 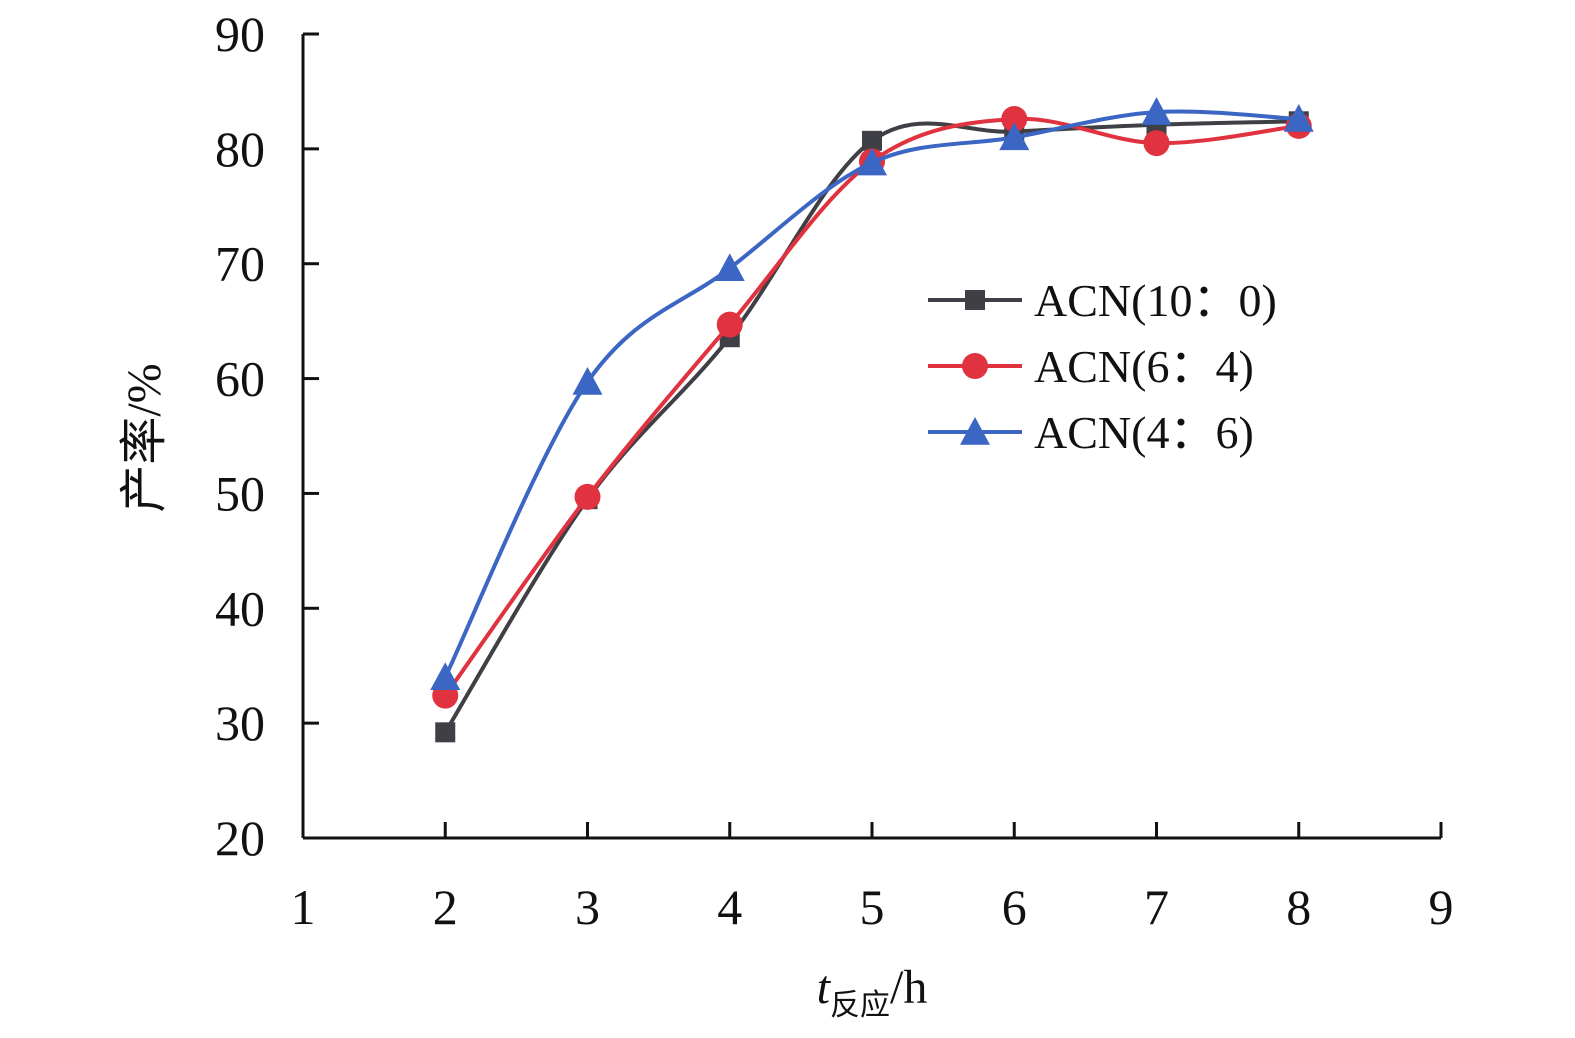 I want to click on x-axis-title-var: t, so click(x=824, y=987).